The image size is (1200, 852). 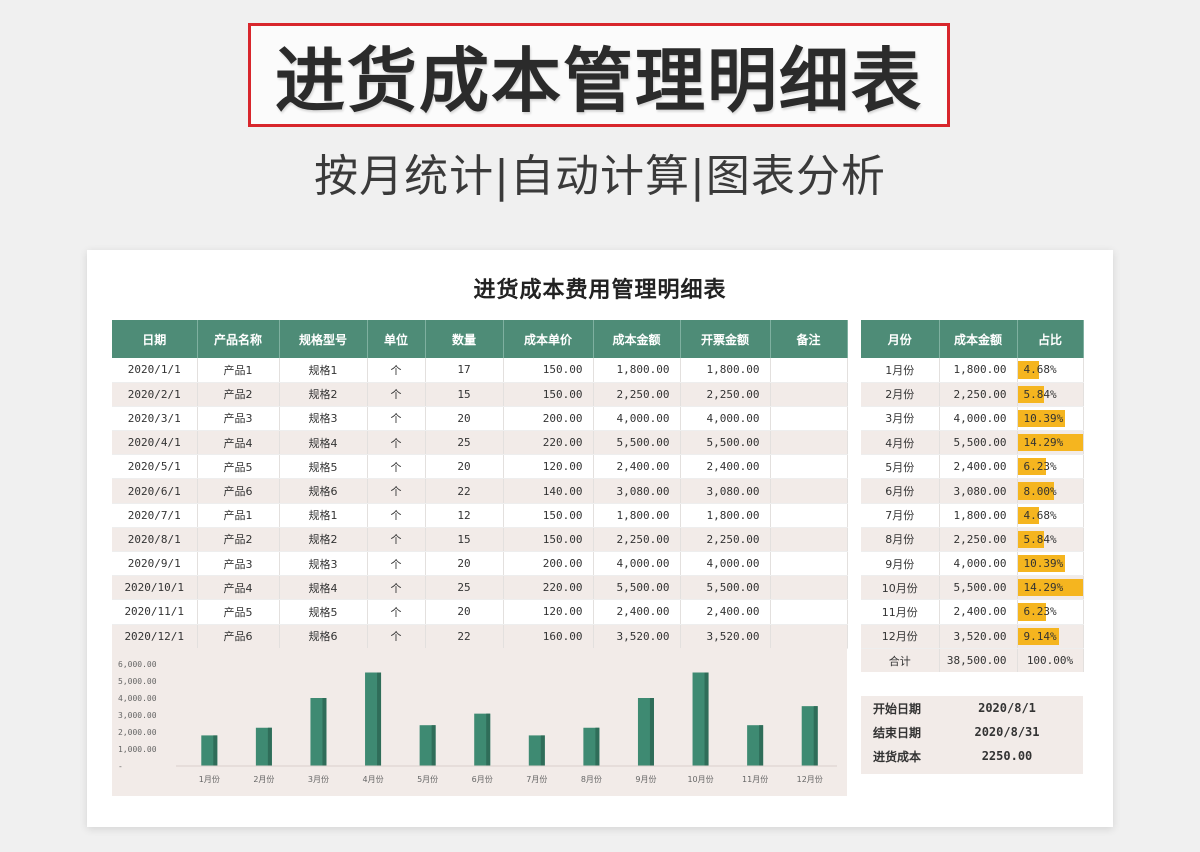 What do you see at coordinates (725, 491) in the screenshot?
I see `cell-invoice: 3,080.00` at bounding box center [725, 491].